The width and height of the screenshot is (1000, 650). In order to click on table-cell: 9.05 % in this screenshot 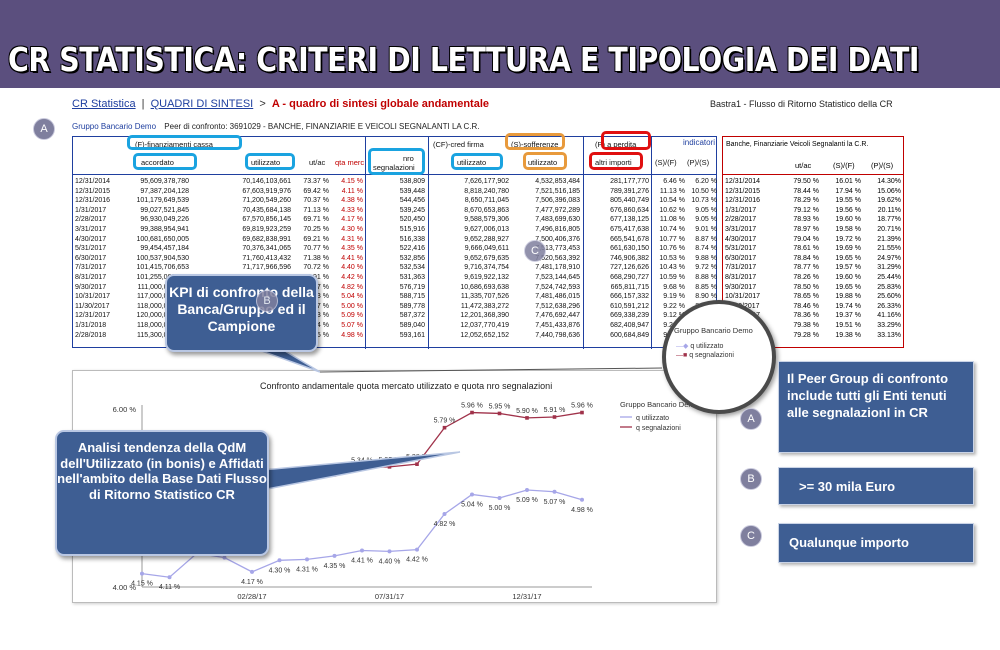, I will do `click(706, 210)`.